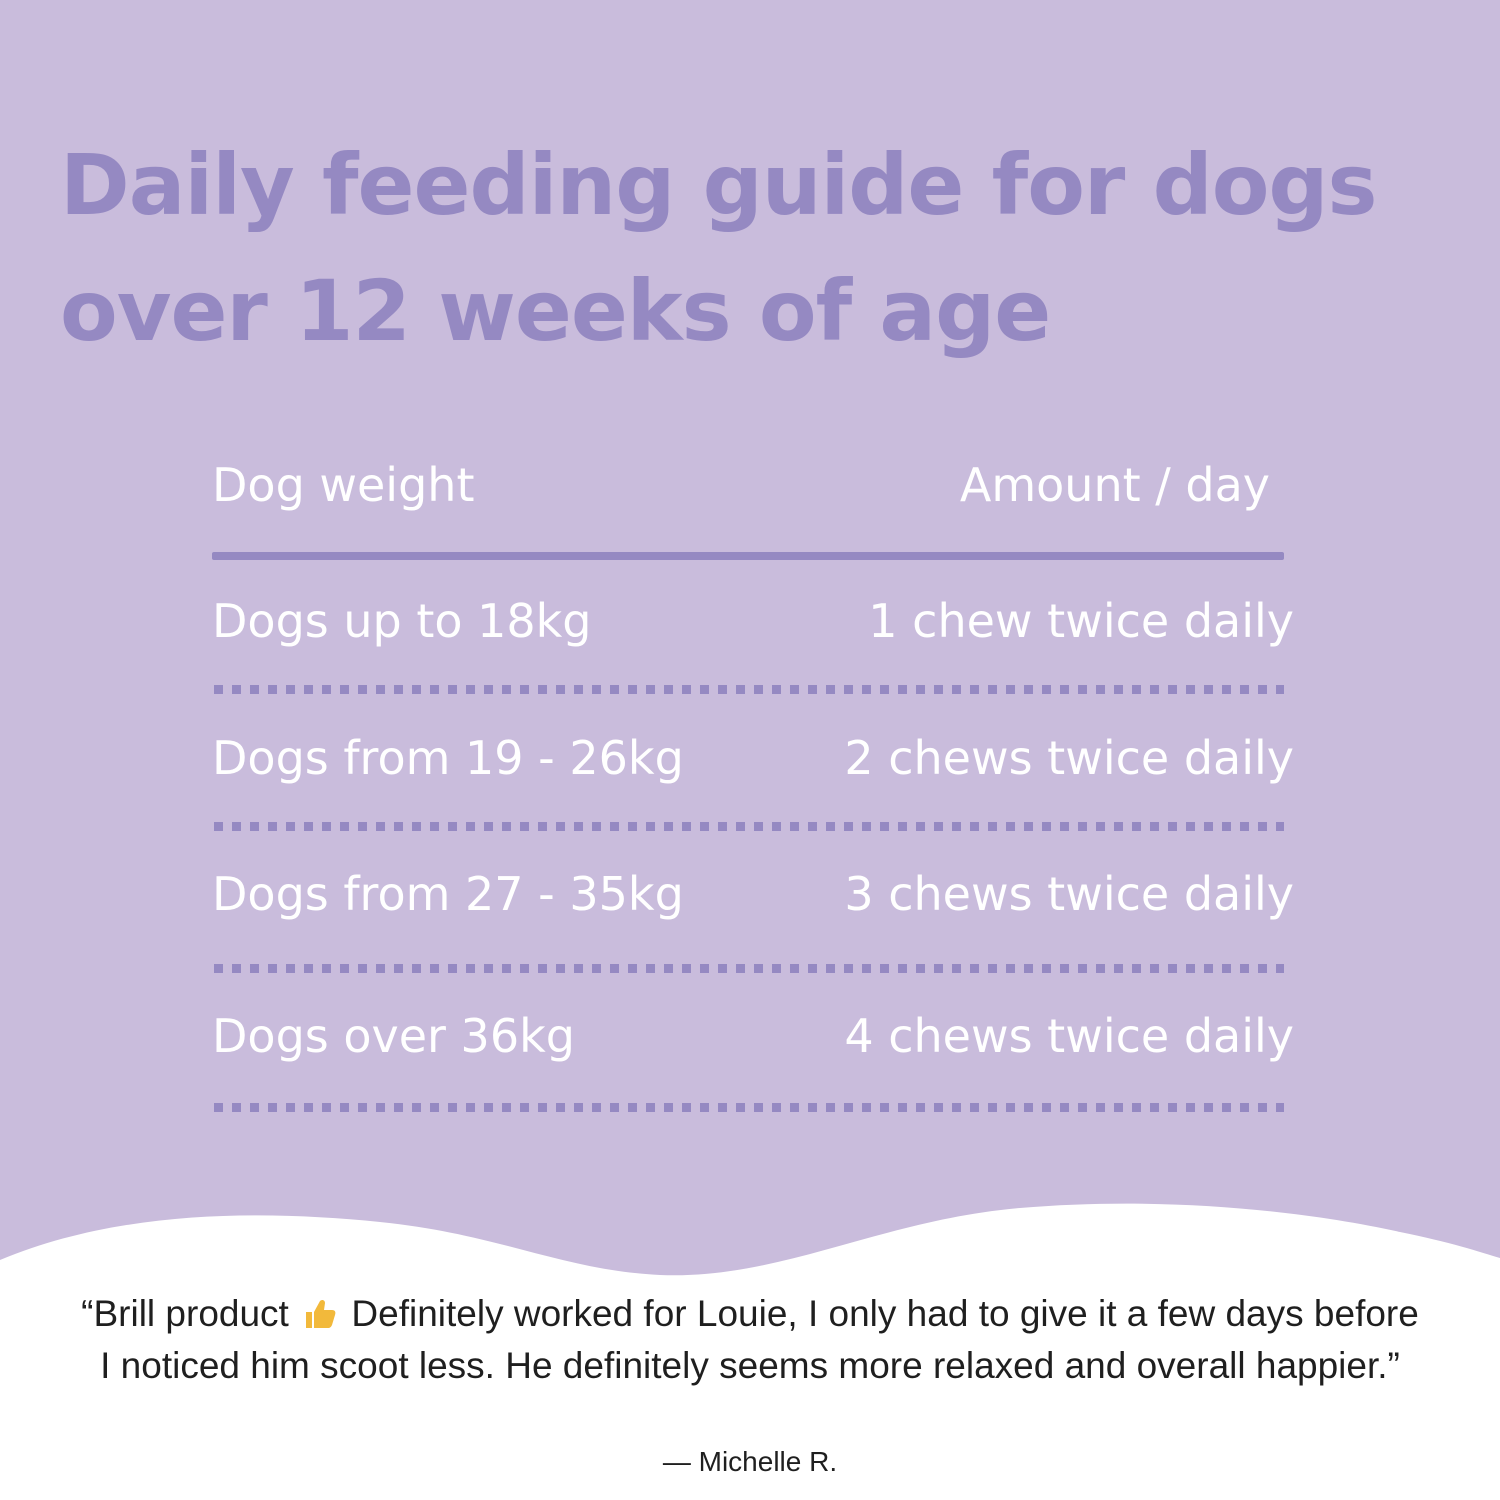 The width and height of the screenshot is (1500, 1500). I want to click on header-amount-per-day: Amount / day, so click(1114, 485).